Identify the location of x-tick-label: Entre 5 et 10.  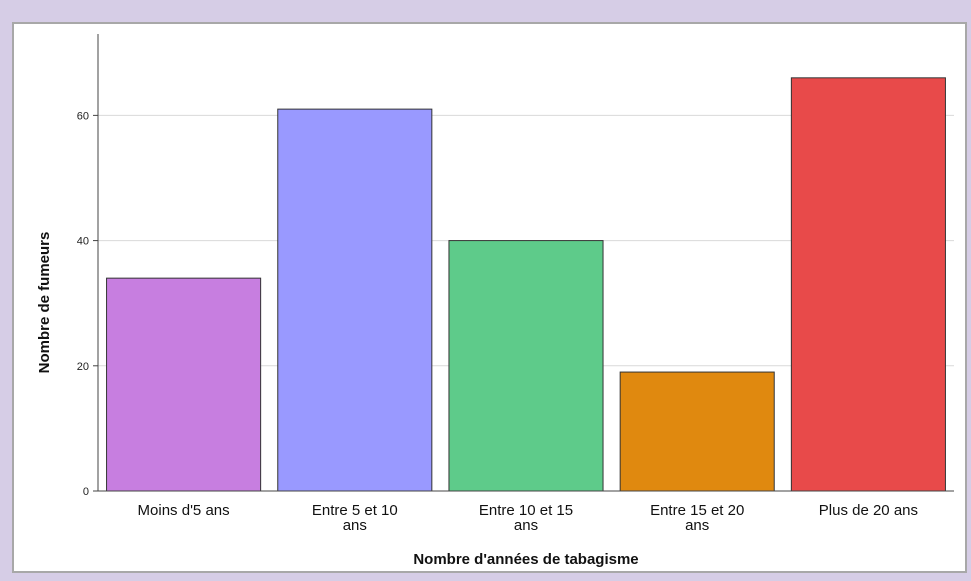
(355, 510).